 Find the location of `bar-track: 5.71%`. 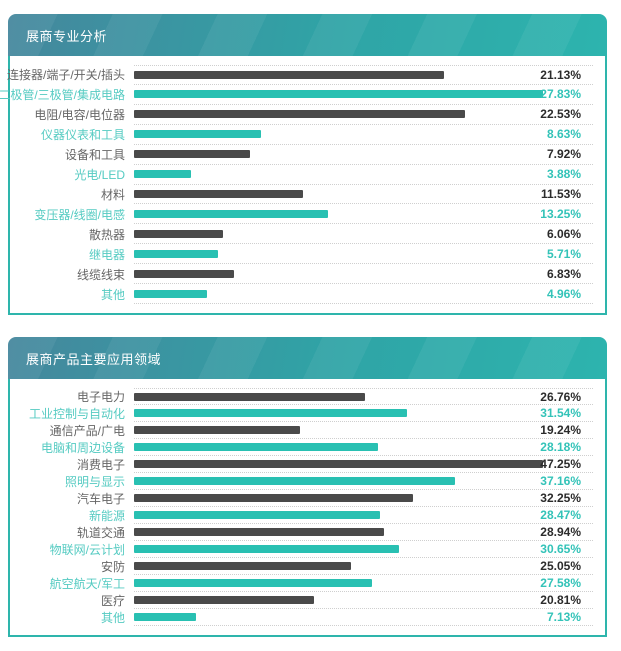

bar-track: 5.71% is located at coordinates (363, 254).